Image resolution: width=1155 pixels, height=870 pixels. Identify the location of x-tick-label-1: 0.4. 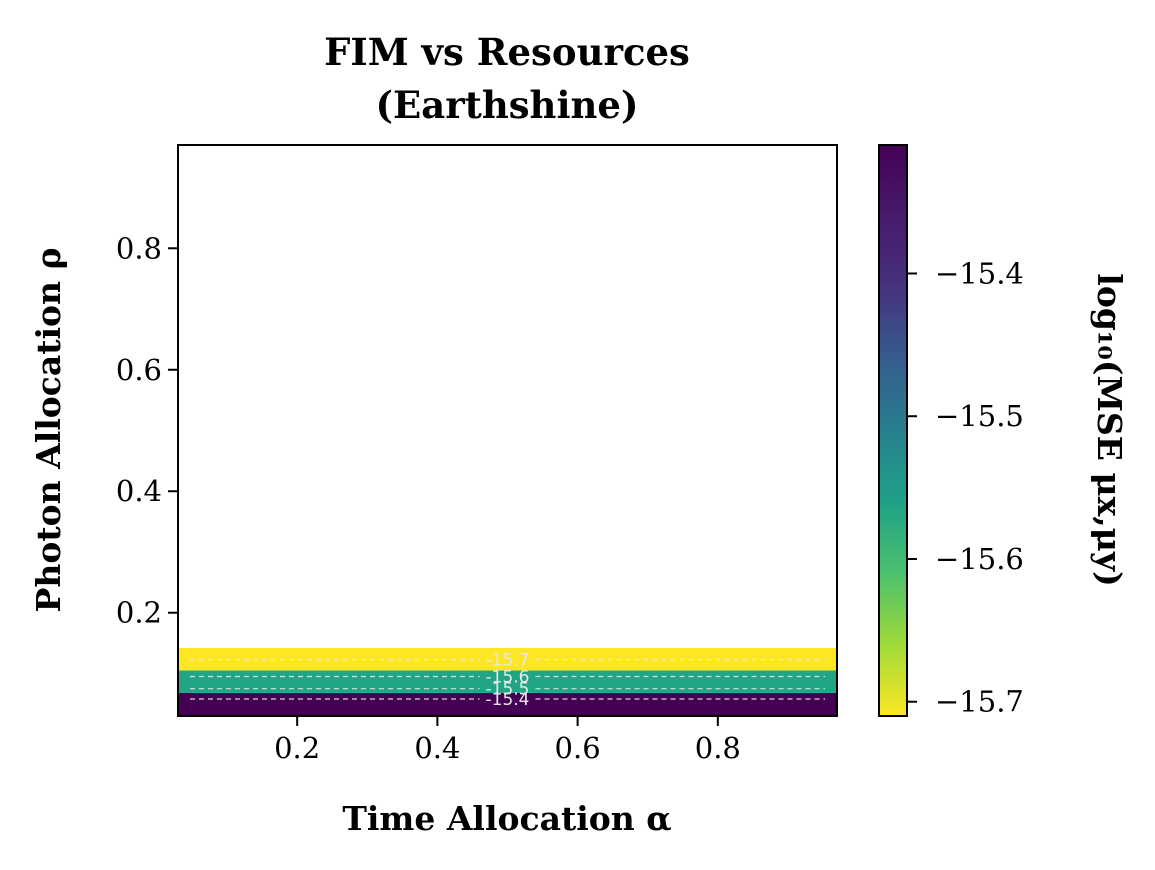
(437, 748).